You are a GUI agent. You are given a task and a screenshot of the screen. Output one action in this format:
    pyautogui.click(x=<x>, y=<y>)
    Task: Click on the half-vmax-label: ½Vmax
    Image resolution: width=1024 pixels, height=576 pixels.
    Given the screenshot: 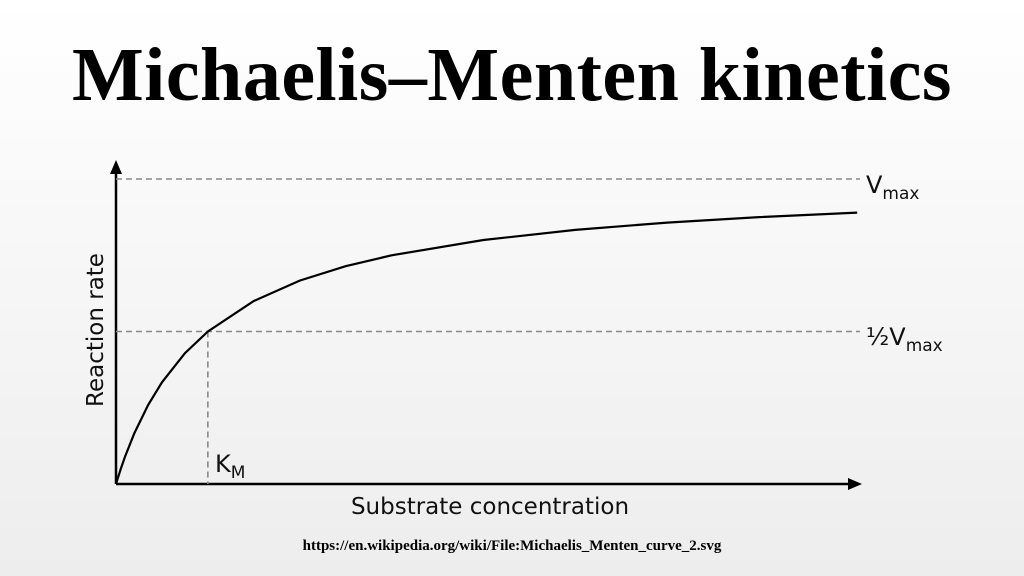 What is the action you would take?
    pyautogui.click(x=904, y=339)
    